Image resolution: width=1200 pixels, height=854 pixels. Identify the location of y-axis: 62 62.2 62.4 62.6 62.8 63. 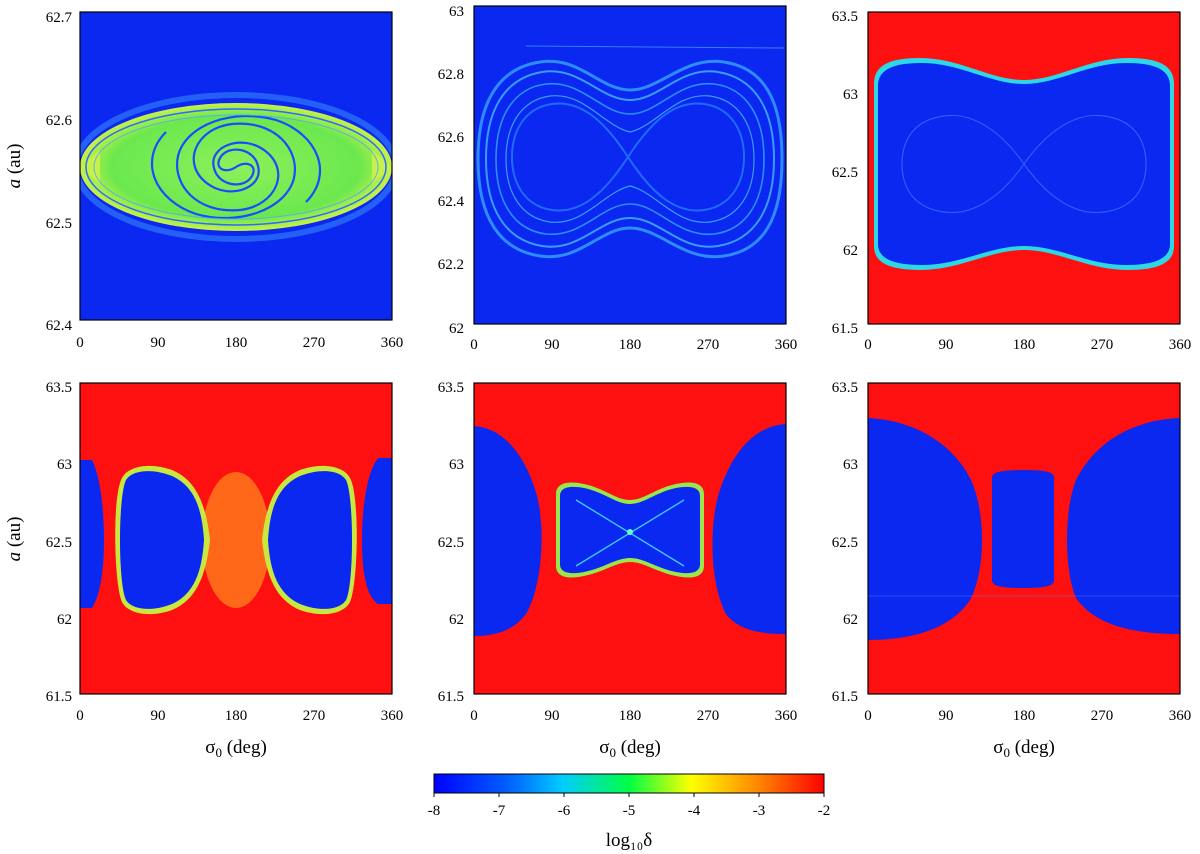
(451, 170).